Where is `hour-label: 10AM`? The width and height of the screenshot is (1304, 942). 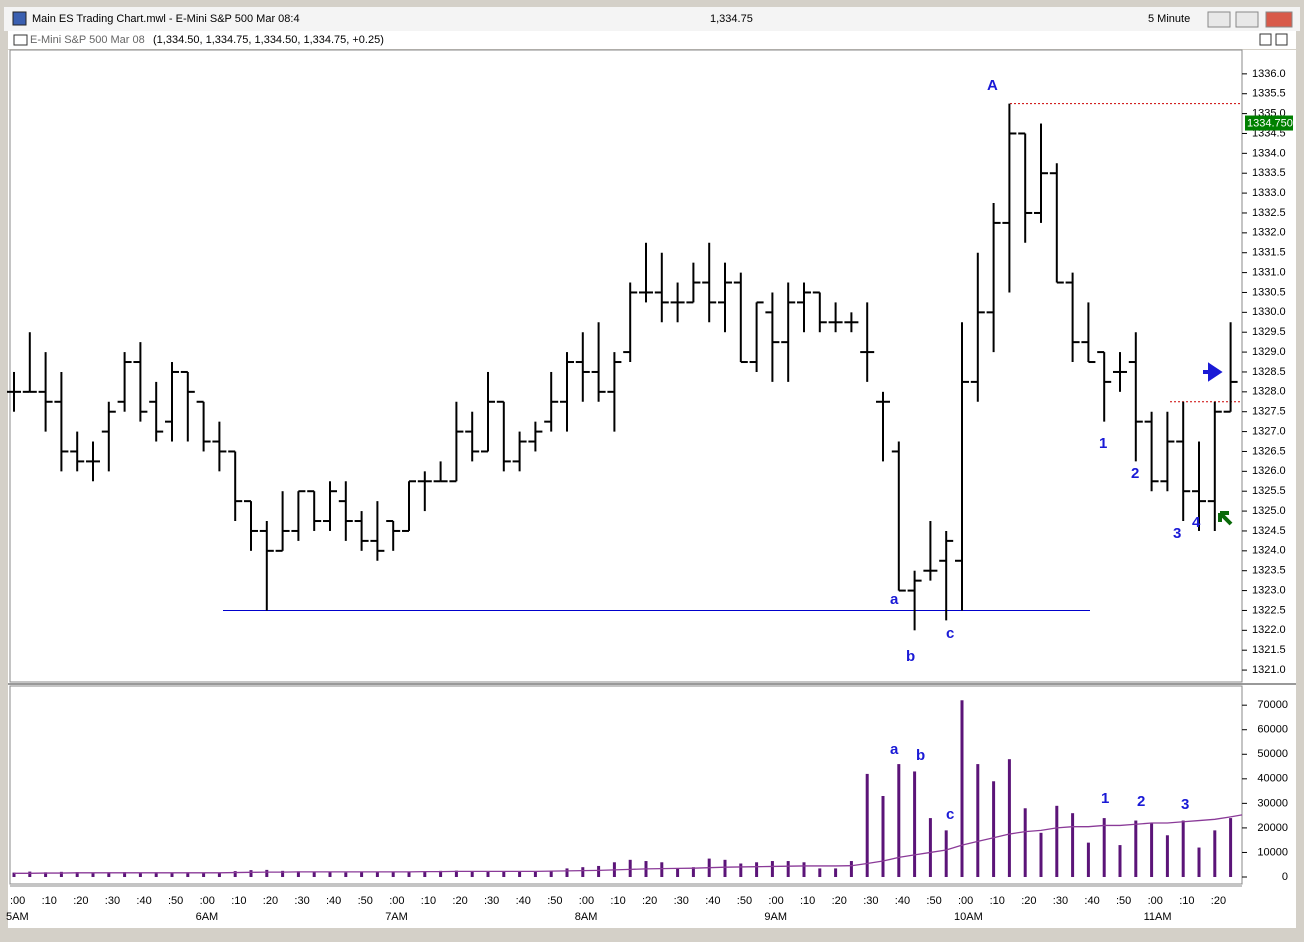
hour-label: 10AM is located at coordinates (968, 917).